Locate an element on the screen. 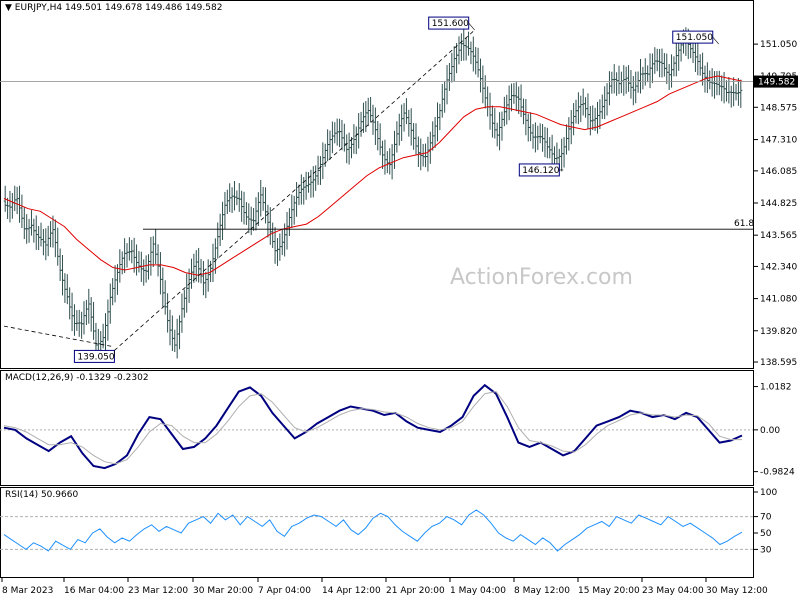  date-tick-label: 7 Apr 04:00 is located at coordinates (284, 591).